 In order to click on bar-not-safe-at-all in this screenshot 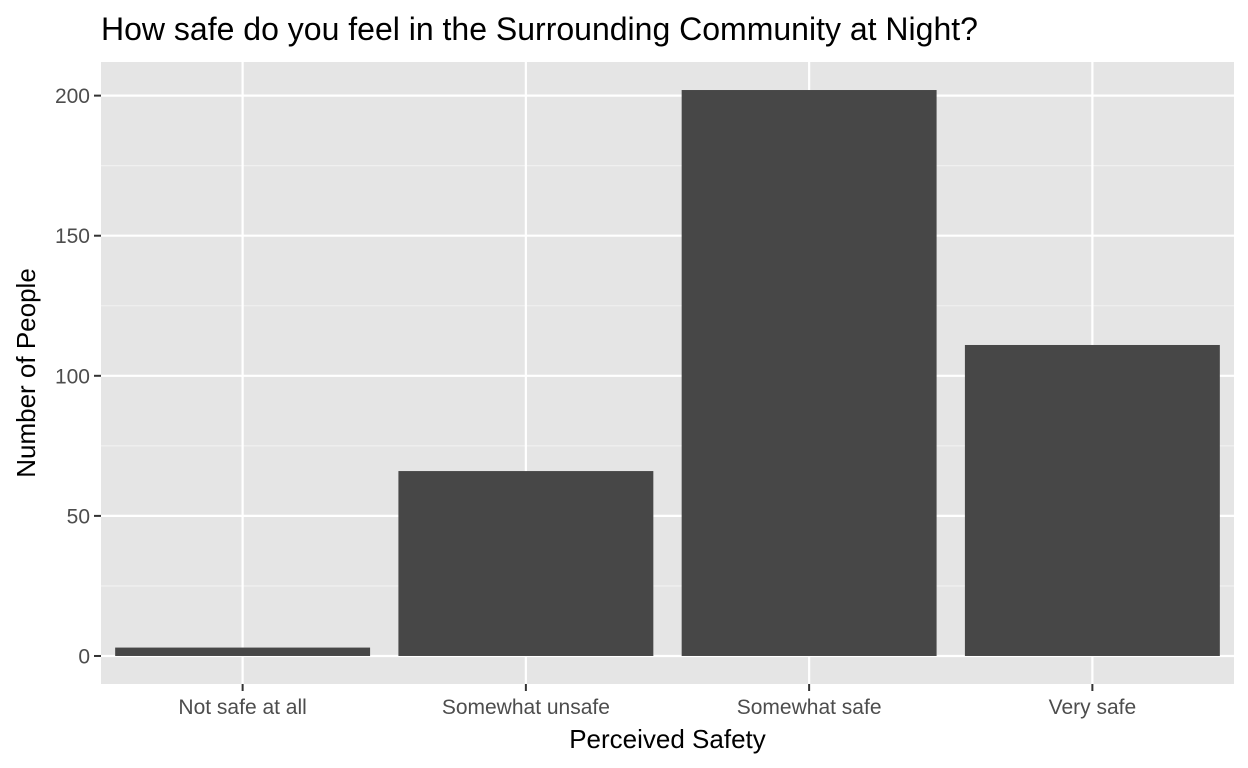, I will do `click(243, 651)`.